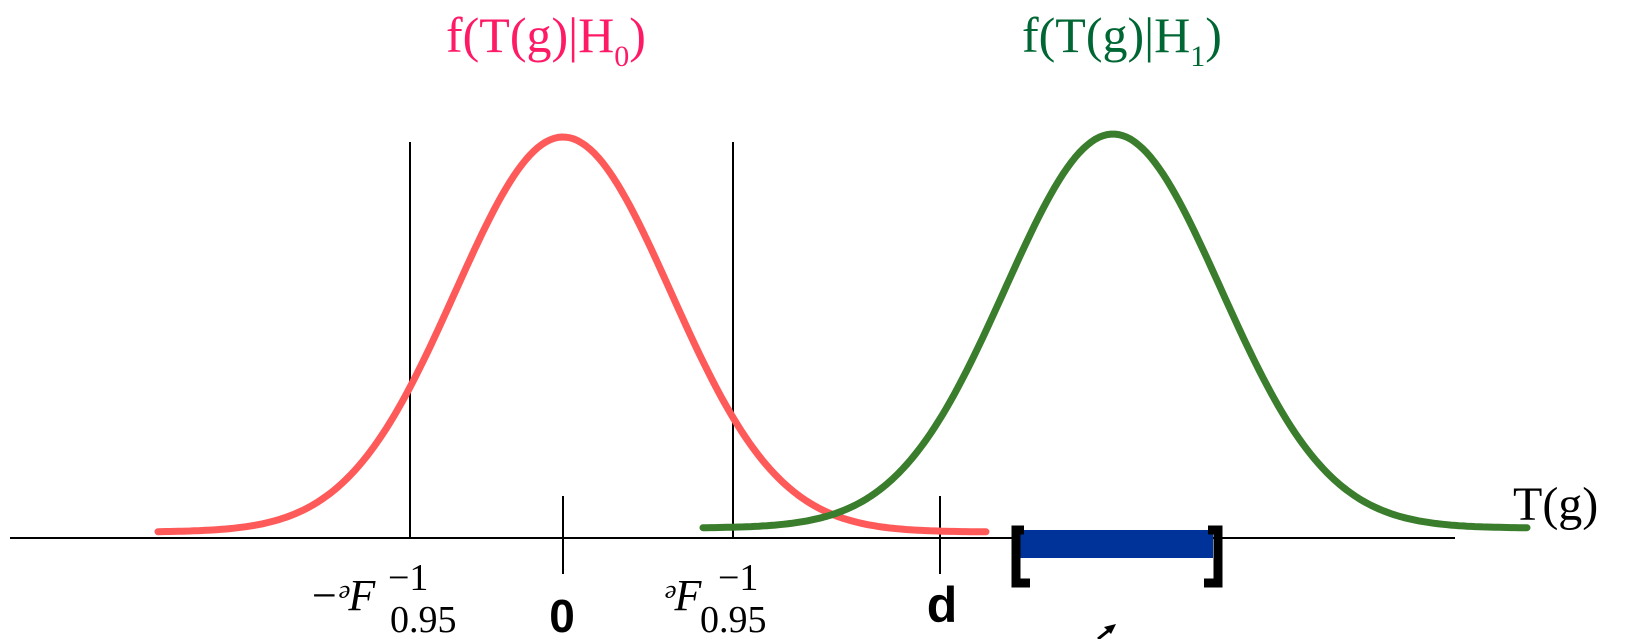 This screenshot has height=644, width=1630. I want to click on axis-label: T(g), so click(1555, 504).